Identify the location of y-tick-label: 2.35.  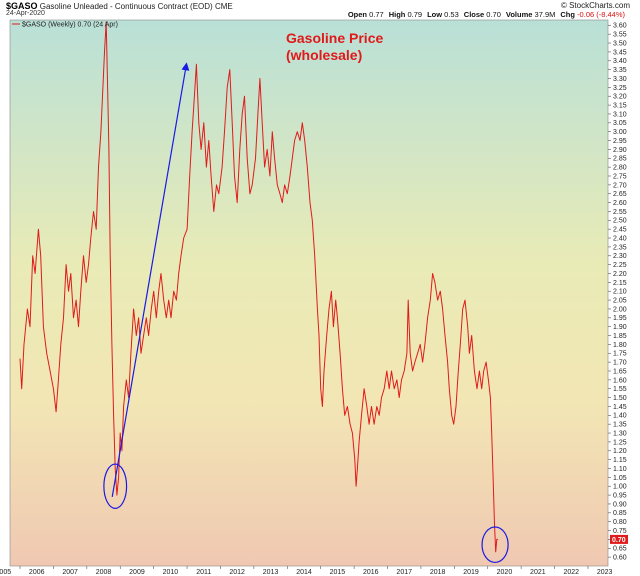
(620, 247).